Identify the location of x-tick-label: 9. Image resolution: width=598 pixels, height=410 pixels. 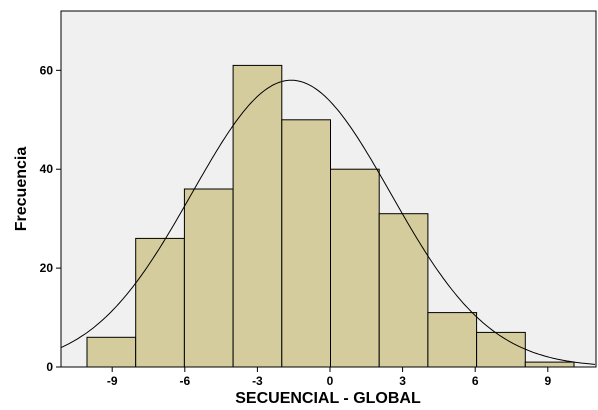
(547, 381).